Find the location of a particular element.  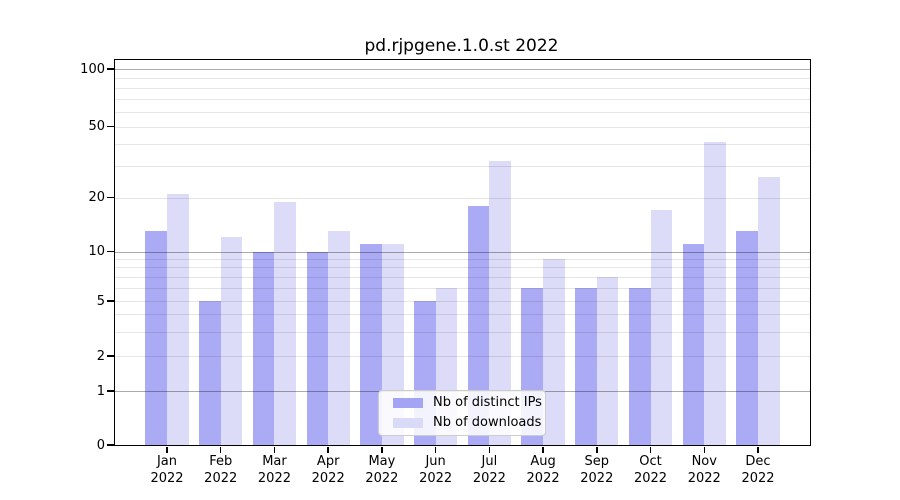

x-tick-label: Dec 2022 is located at coordinates (758, 470).